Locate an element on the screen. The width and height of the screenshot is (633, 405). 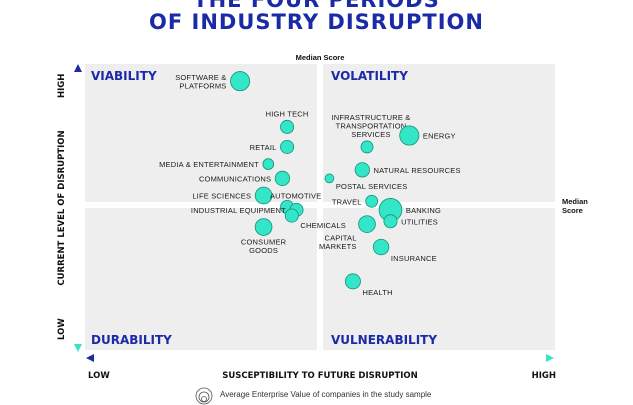
quadrant-title-durability: DURABILITY is located at coordinates (131, 340).